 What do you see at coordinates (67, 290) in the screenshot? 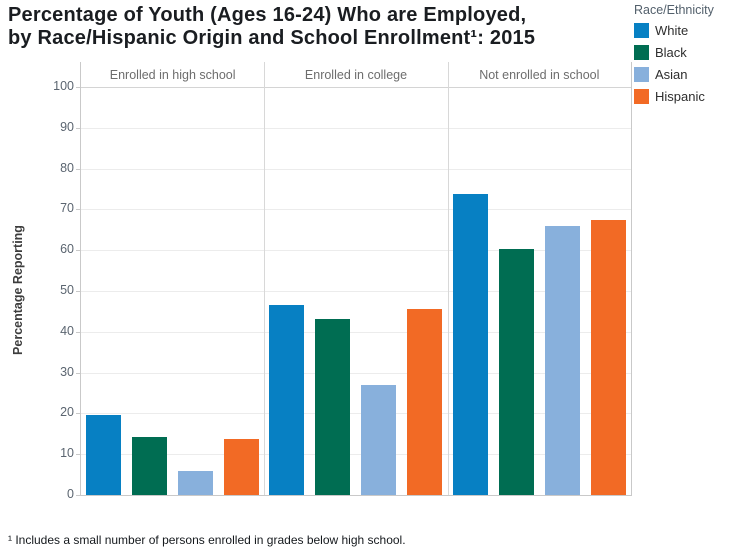
I see `y-tick-label-50: 50` at bounding box center [67, 290].